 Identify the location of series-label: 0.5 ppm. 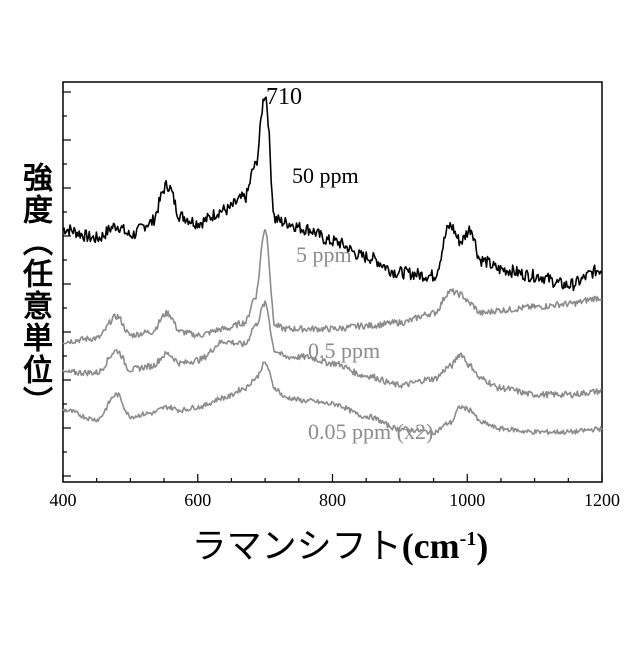
(344, 350).